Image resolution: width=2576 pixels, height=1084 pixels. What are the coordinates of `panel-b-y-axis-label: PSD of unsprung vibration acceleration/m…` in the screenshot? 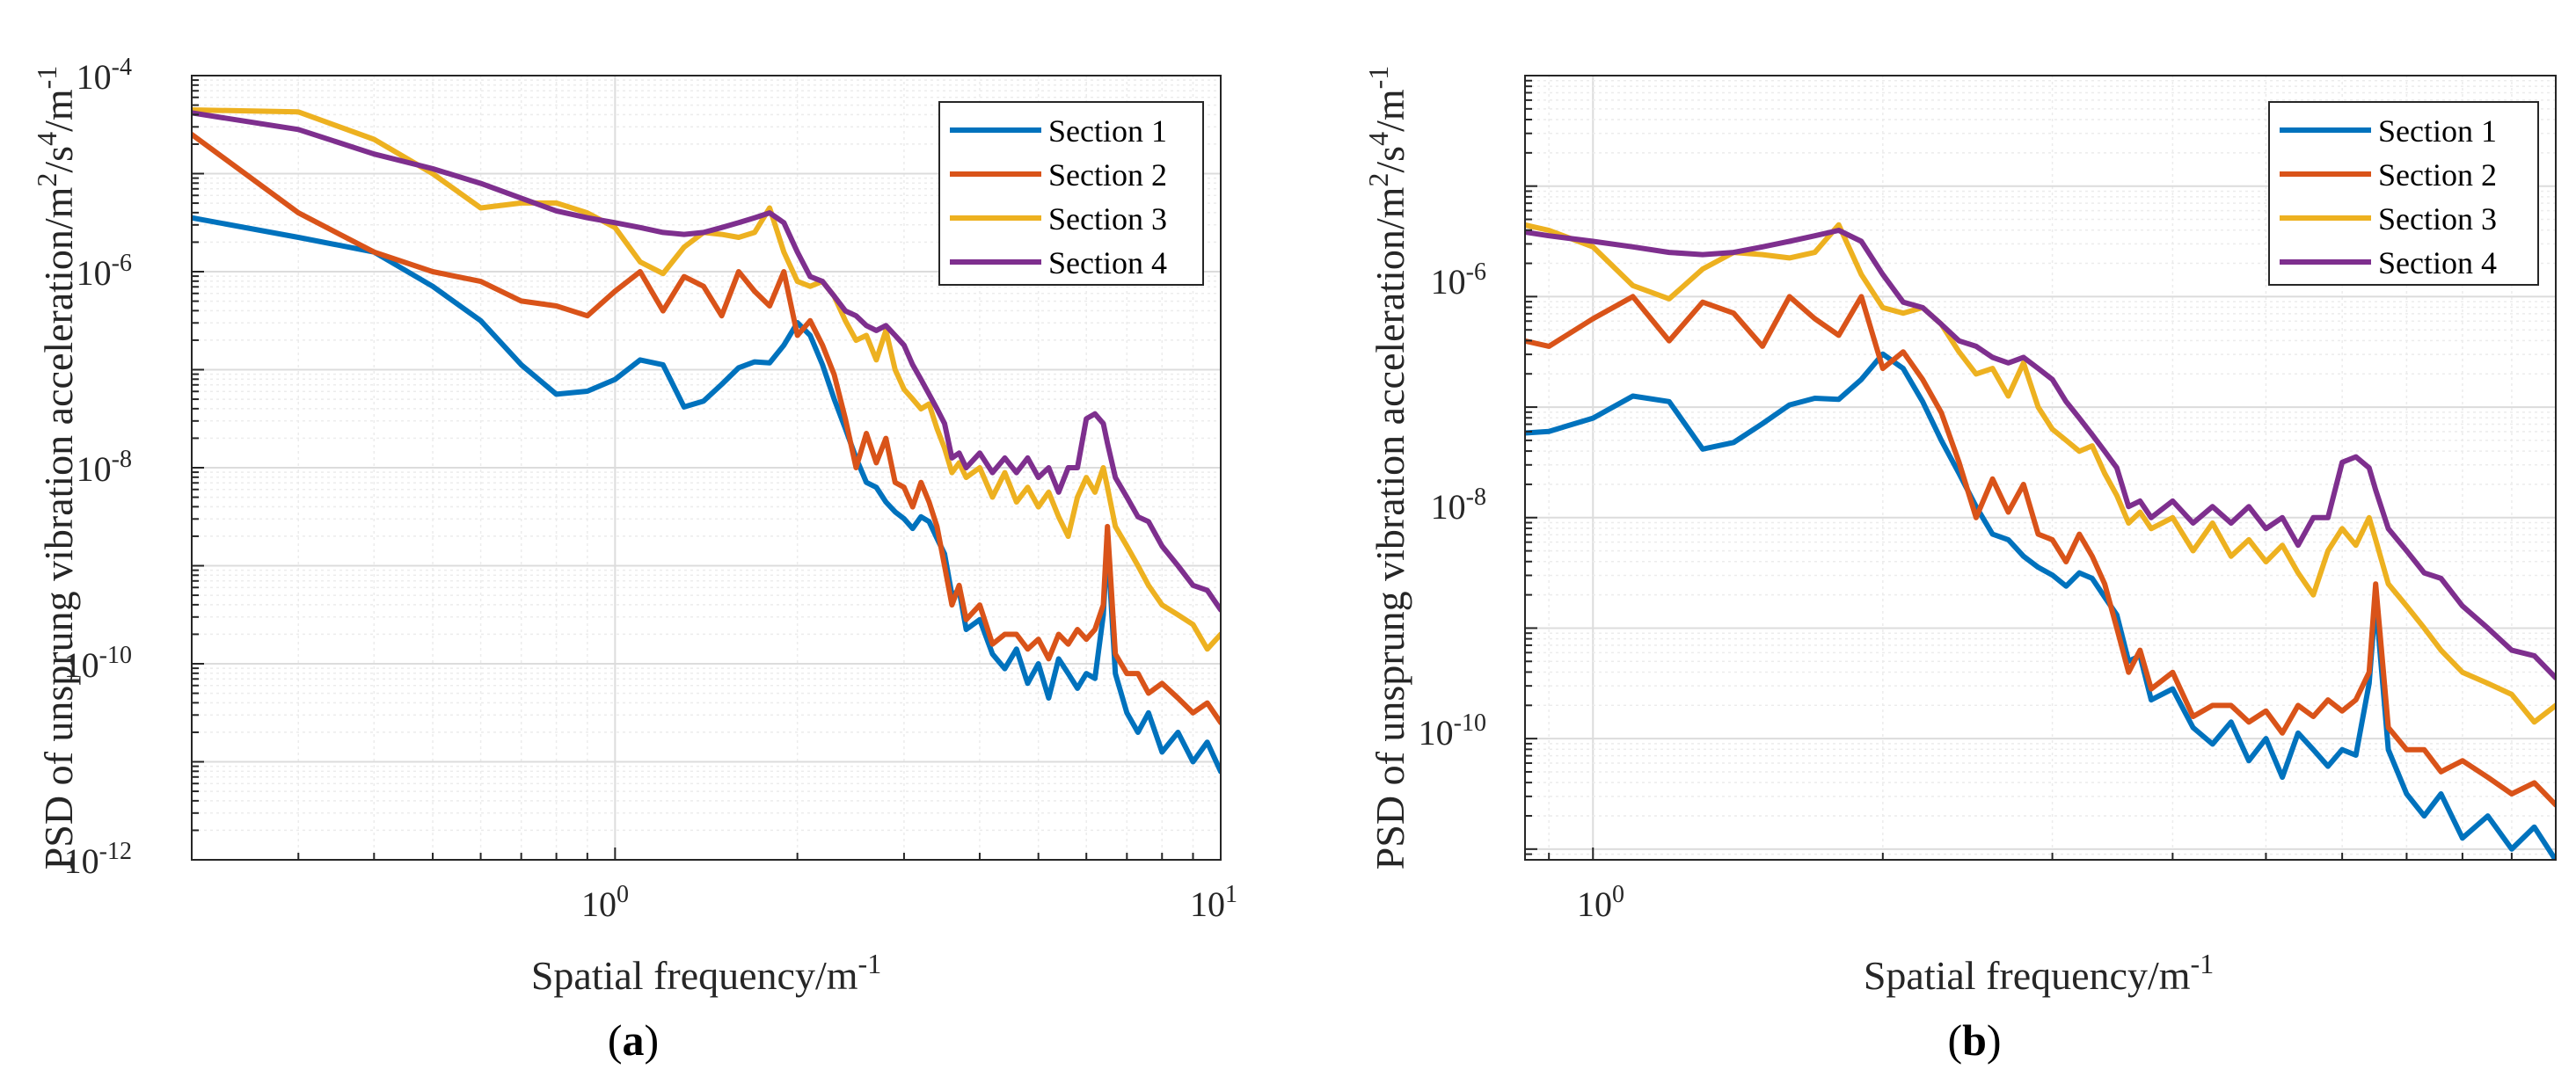 It's located at (1387, 468).